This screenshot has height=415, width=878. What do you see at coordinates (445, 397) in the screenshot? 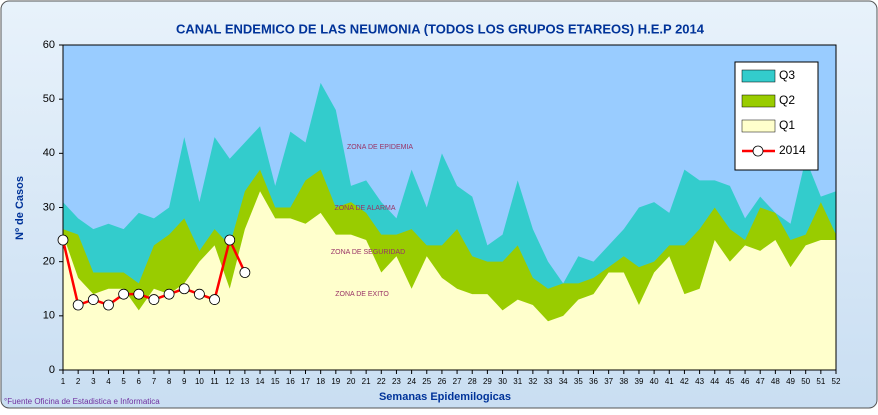
I see `x-axis-label: Semanas Epidemilogicas` at bounding box center [445, 397].